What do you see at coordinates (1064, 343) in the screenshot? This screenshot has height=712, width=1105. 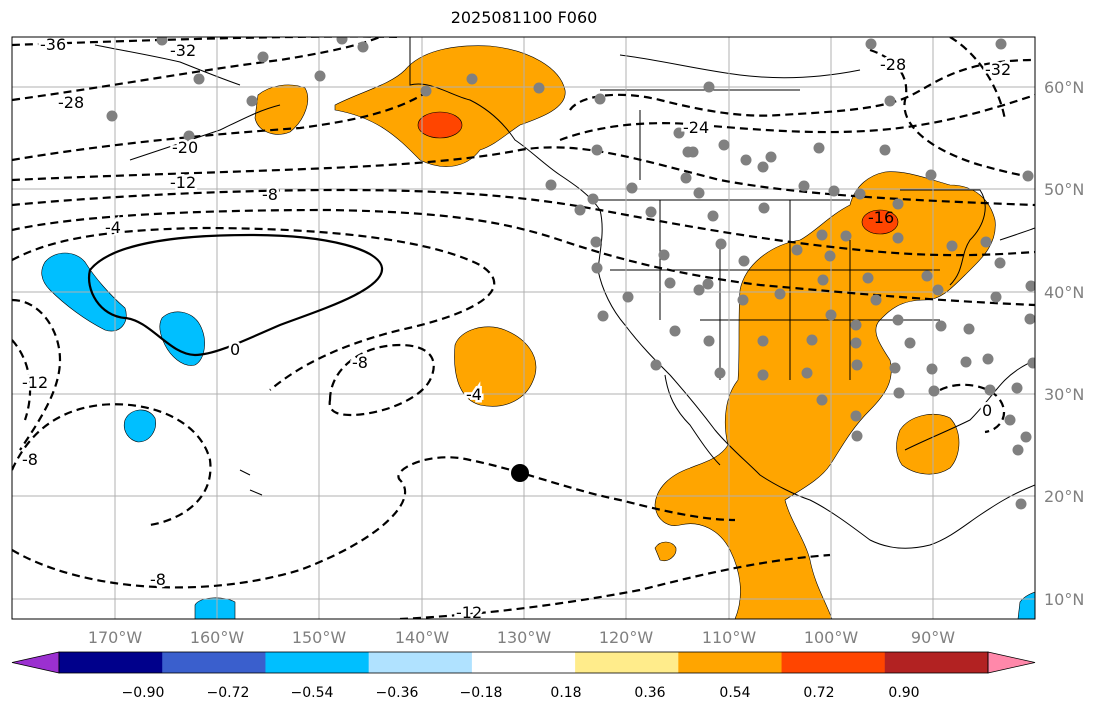 I see `latitude-axis: 60°N 50°N 40°N 30°N 20°N 10°N` at bounding box center [1064, 343].